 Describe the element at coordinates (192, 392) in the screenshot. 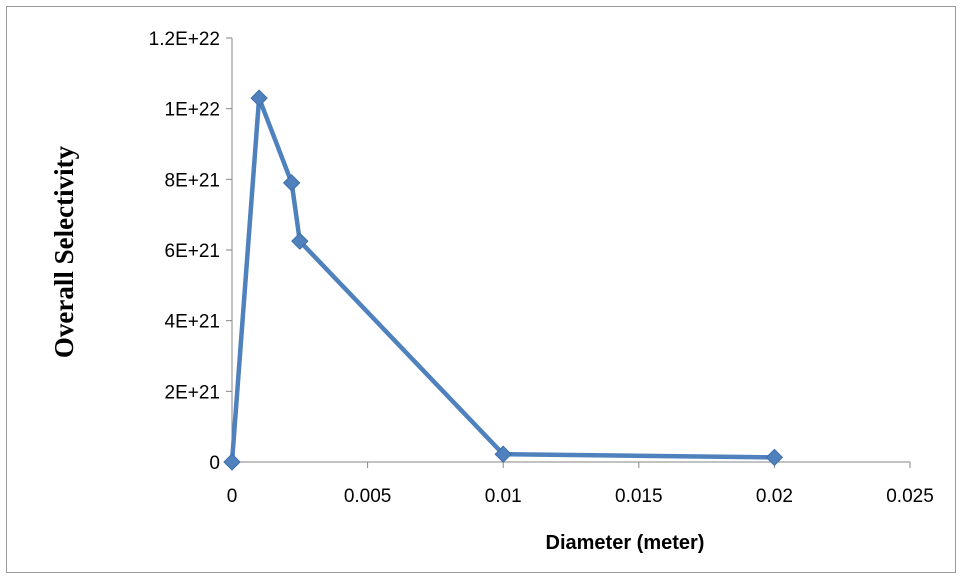

I see `y-tick-label: 2E+21` at that location.